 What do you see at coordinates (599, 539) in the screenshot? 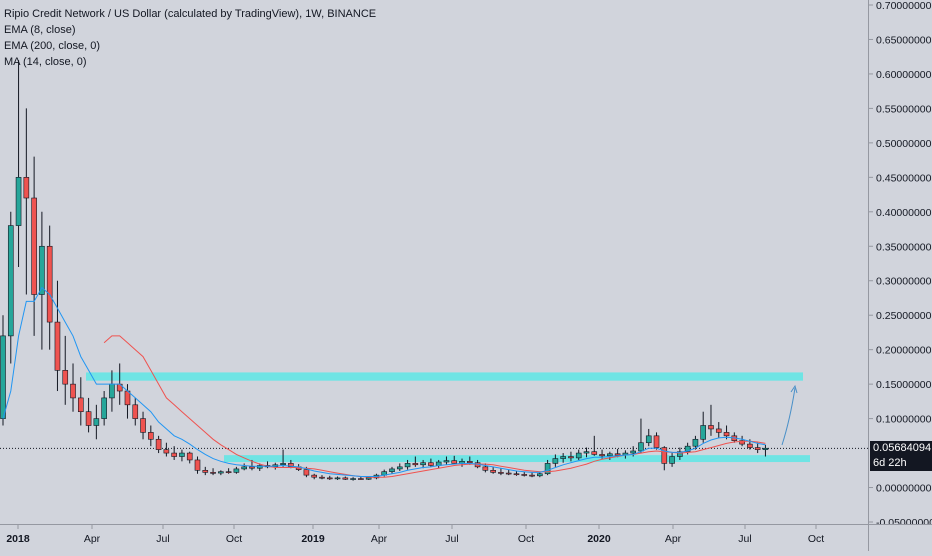
I see `x-tick-label: 2020` at bounding box center [599, 539].